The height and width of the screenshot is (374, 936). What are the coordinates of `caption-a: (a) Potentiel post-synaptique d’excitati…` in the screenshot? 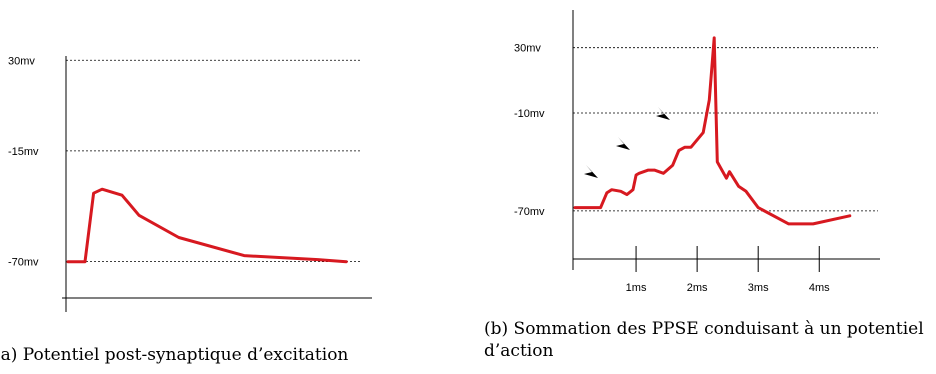 It's located at (174, 355).